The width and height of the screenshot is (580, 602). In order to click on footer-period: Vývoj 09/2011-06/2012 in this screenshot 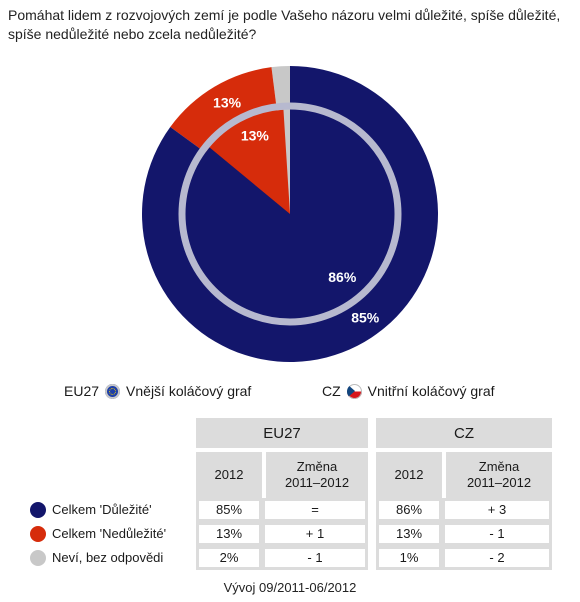, I will do `click(290, 587)`.